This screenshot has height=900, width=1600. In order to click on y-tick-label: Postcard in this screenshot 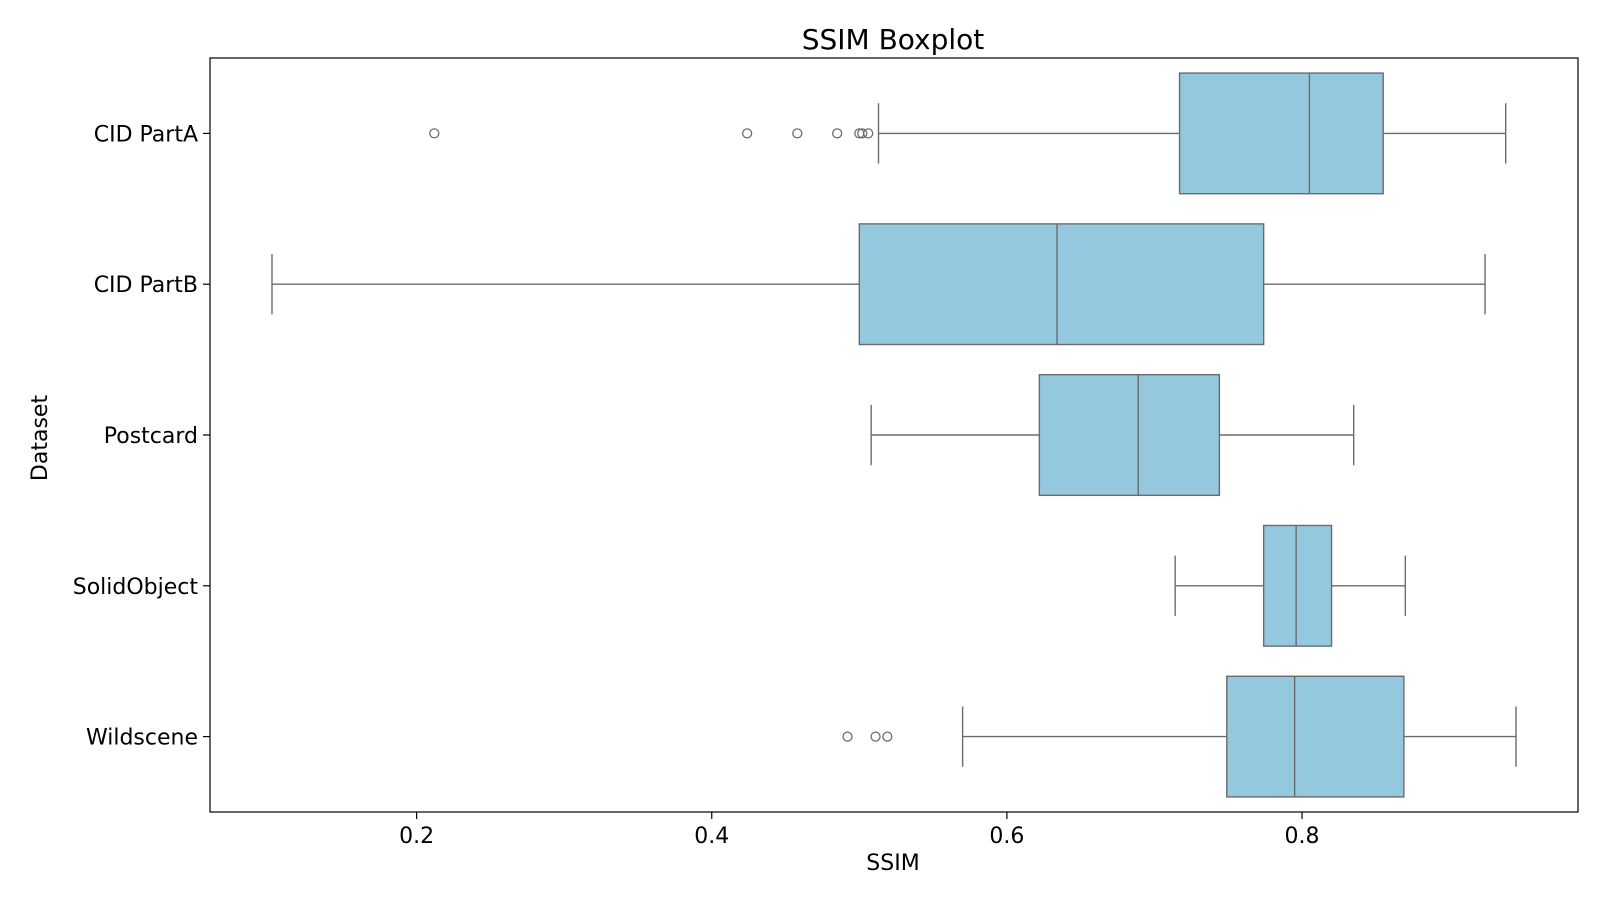, I will do `click(151, 436)`.